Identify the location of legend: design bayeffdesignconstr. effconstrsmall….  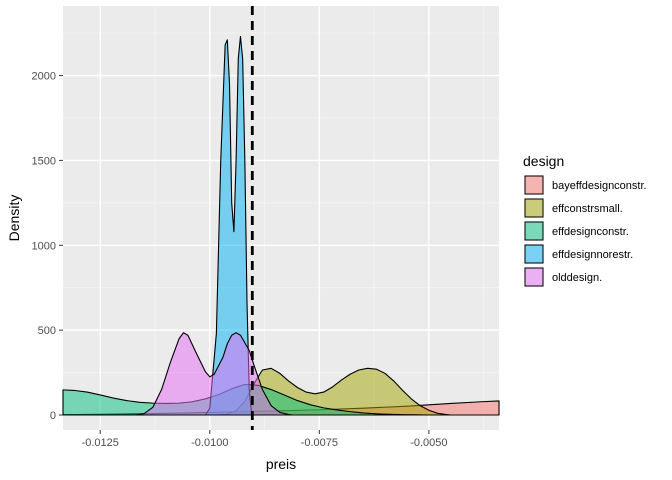
(585, 220).